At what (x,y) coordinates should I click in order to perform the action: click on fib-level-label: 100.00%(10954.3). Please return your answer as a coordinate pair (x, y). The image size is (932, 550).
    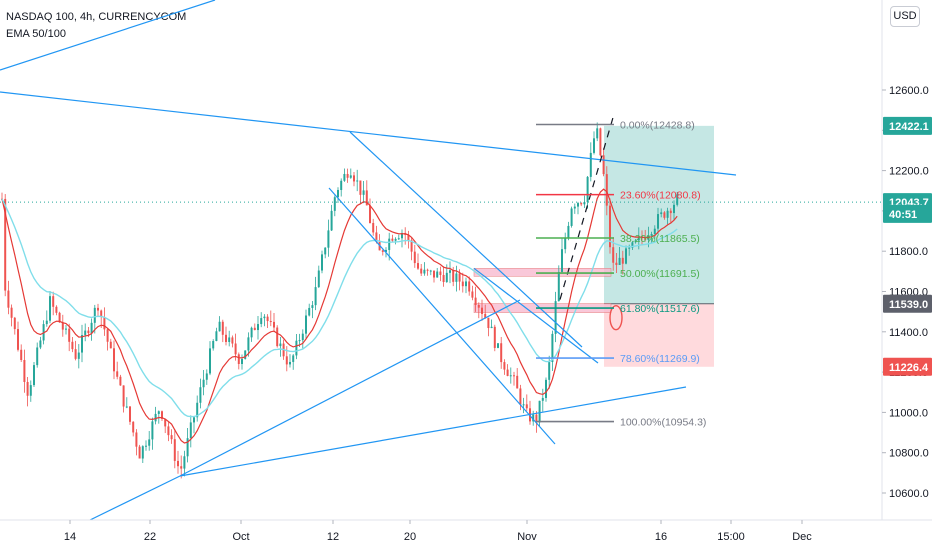
    Looking at the image, I should click on (663, 423).